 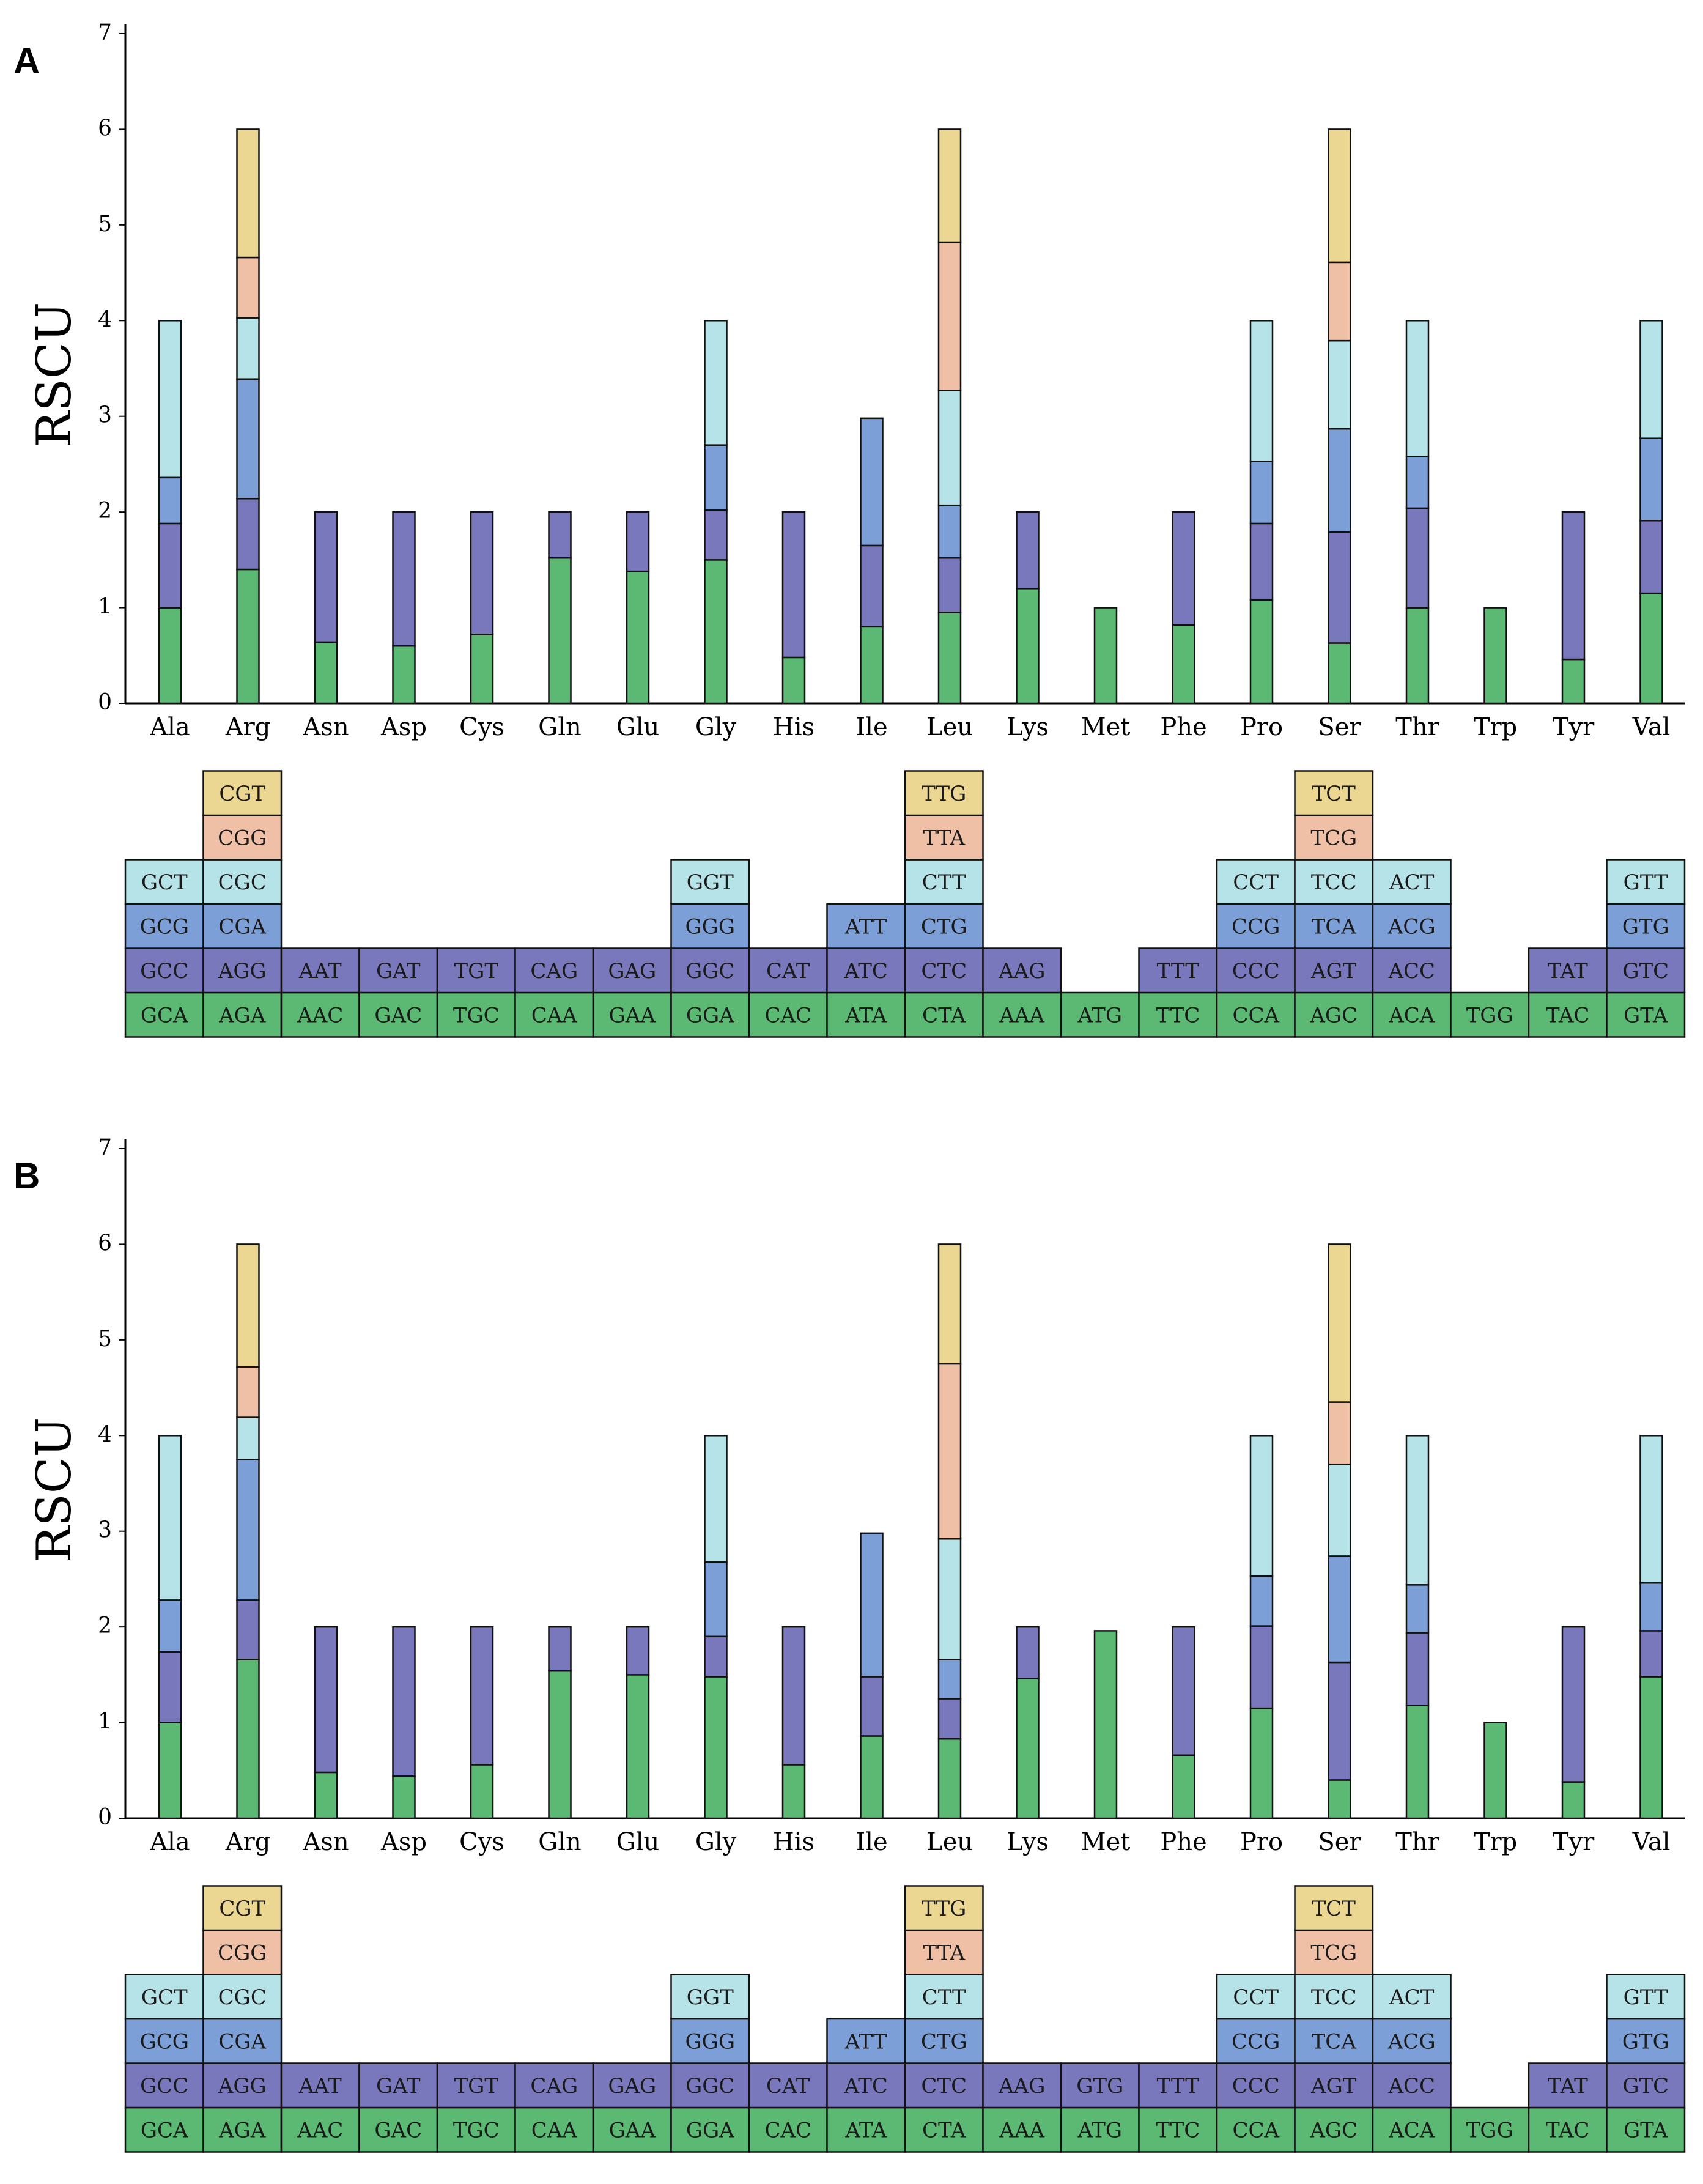 What do you see at coordinates (1412, 882) in the screenshot?
I see `codon-label: ACT` at bounding box center [1412, 882].